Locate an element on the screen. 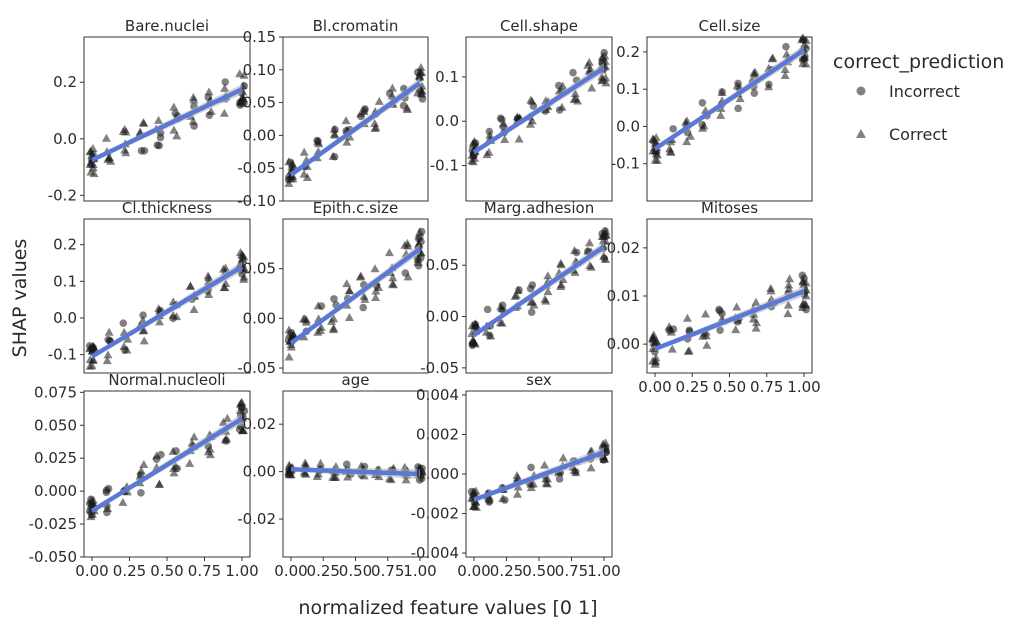  y-tick-label: 0.004 is located at coordinates (437, 395).